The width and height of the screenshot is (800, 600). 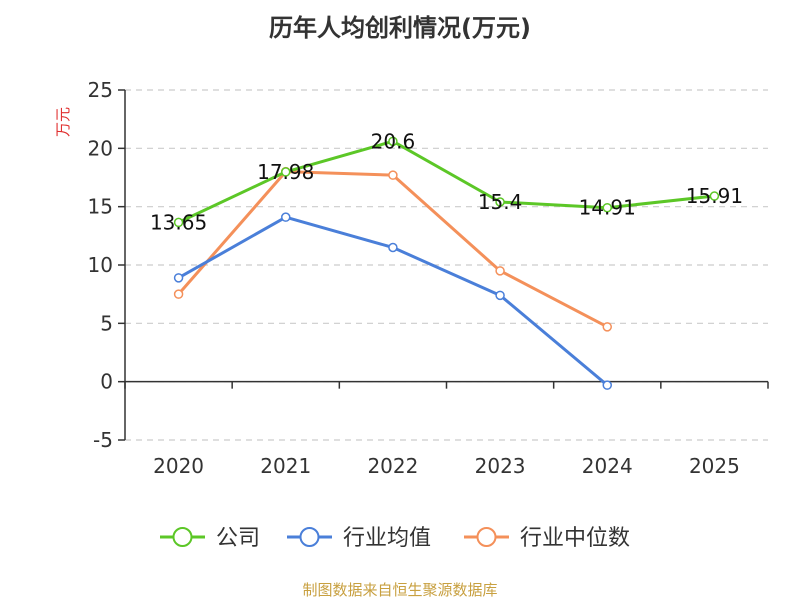 I want to click on source-note: 制图数据来自恒生聚源数据库, so click(x=399, y=590).